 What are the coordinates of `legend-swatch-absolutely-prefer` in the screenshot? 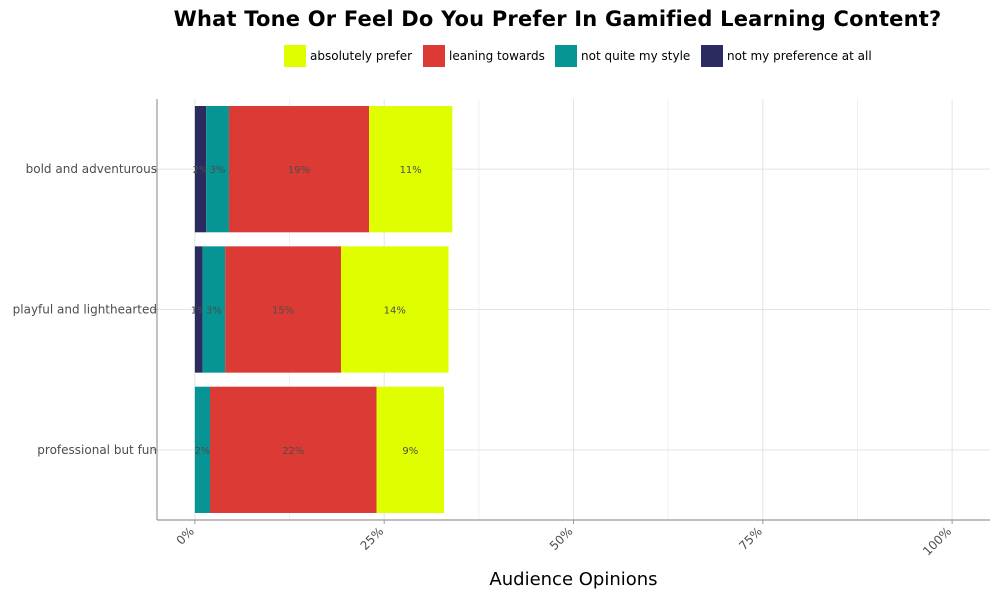 It's located at (295, 56).